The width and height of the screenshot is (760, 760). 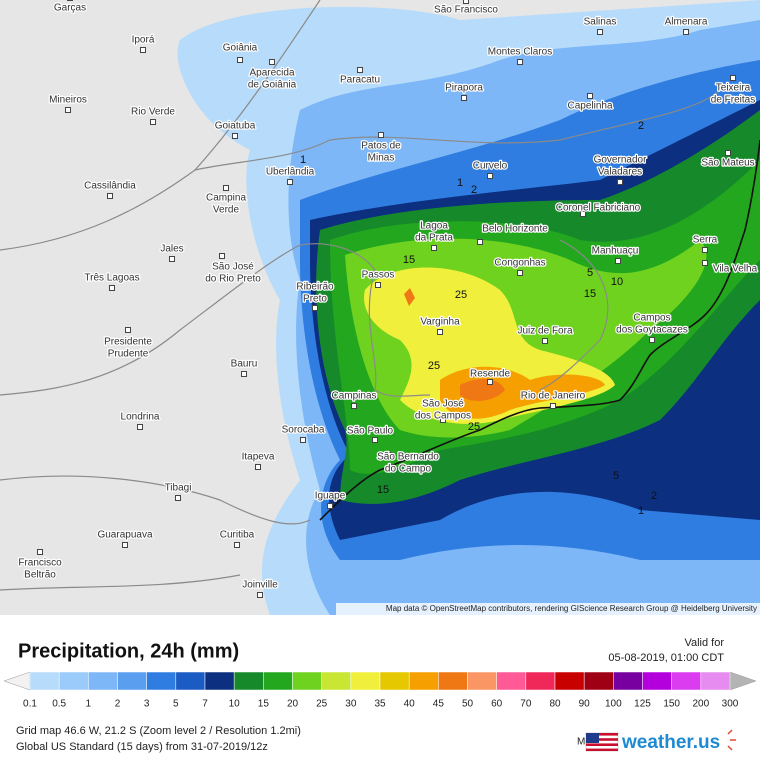 What do you see at coordinates (440, 322) in the screenshot?
I see `city-label: Varginha` at bounding box center [440, 322].